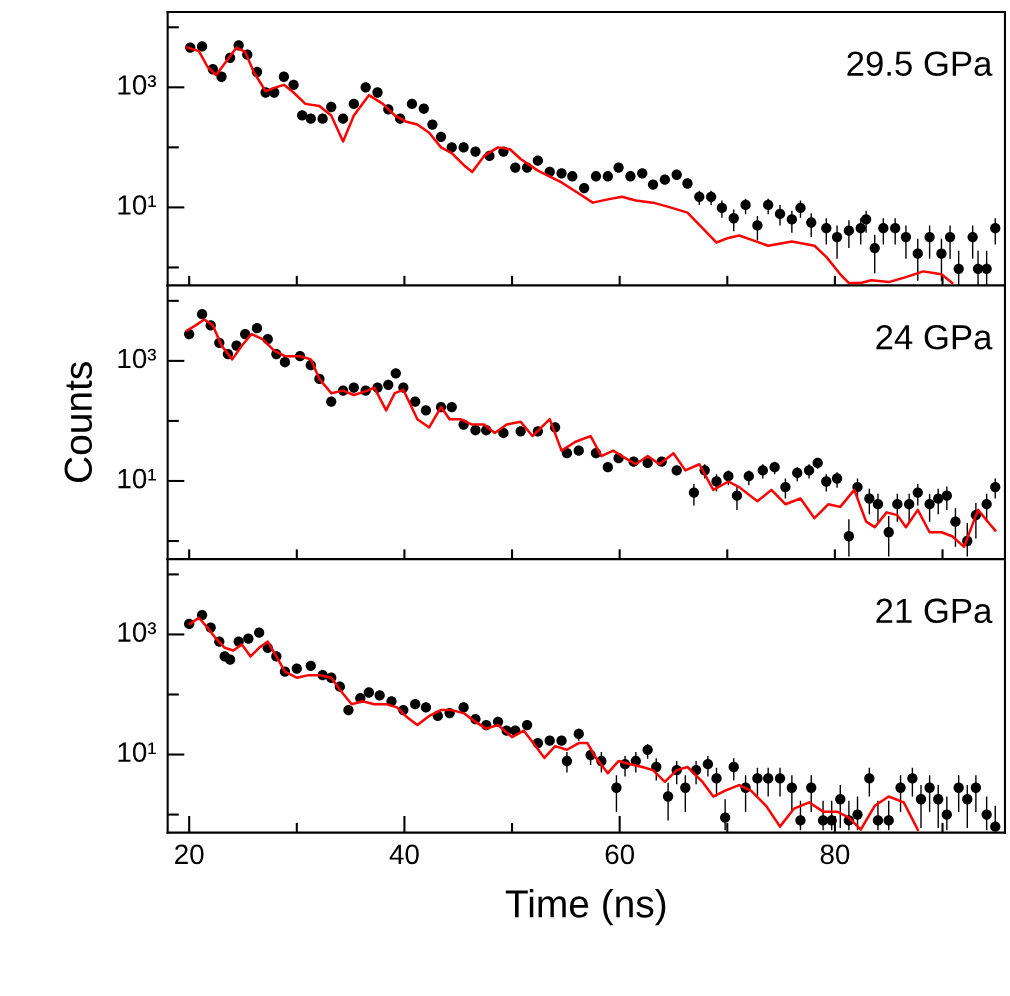 The height and width of the screenshot is (996, 1010). What do you see at coordinates (835, 854) in the screenshot?
I see `x-tick-label: 80` at bounding box center [835, 854].